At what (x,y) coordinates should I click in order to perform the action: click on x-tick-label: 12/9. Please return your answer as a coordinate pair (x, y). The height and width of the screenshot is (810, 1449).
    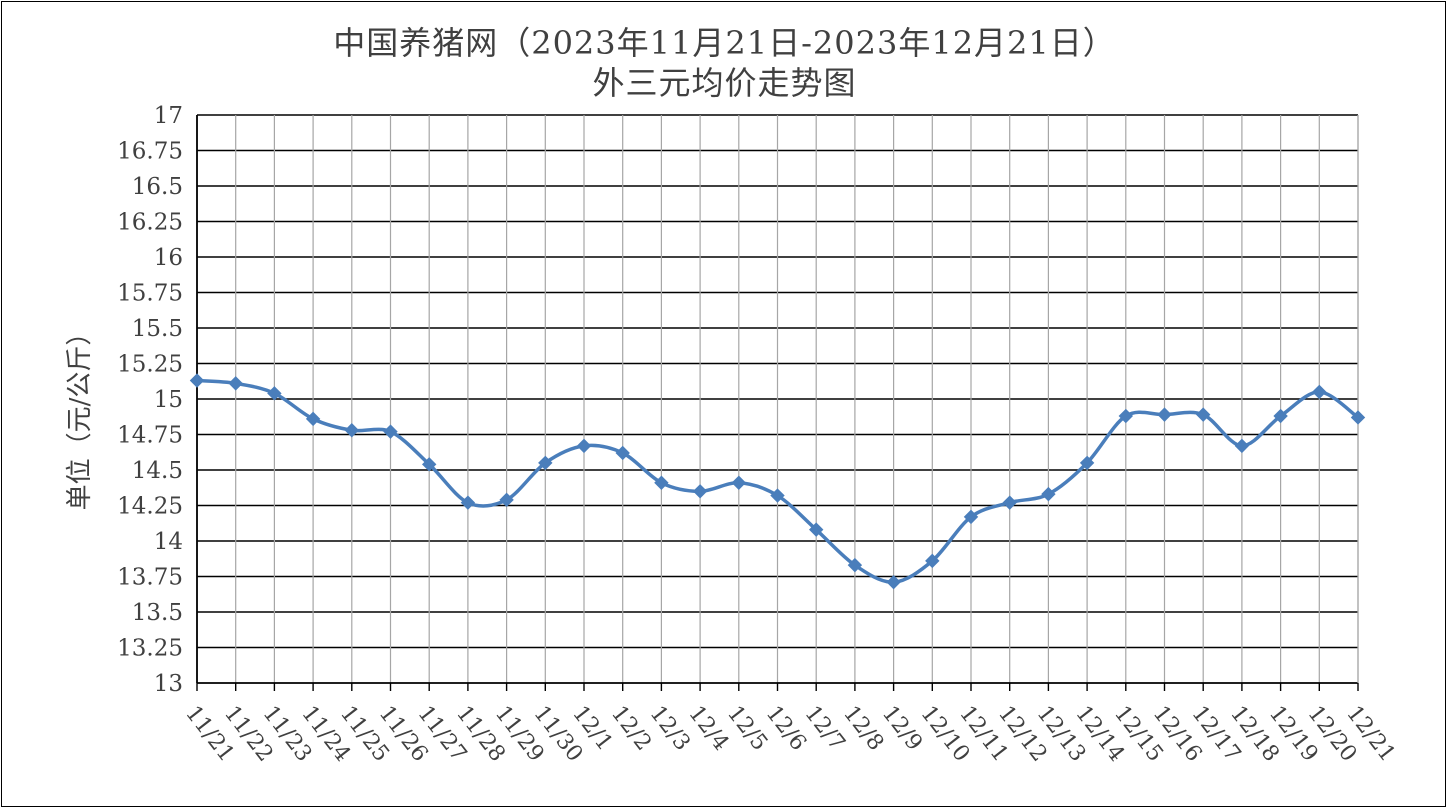
    Looking at the image, I should click on (902, 728).